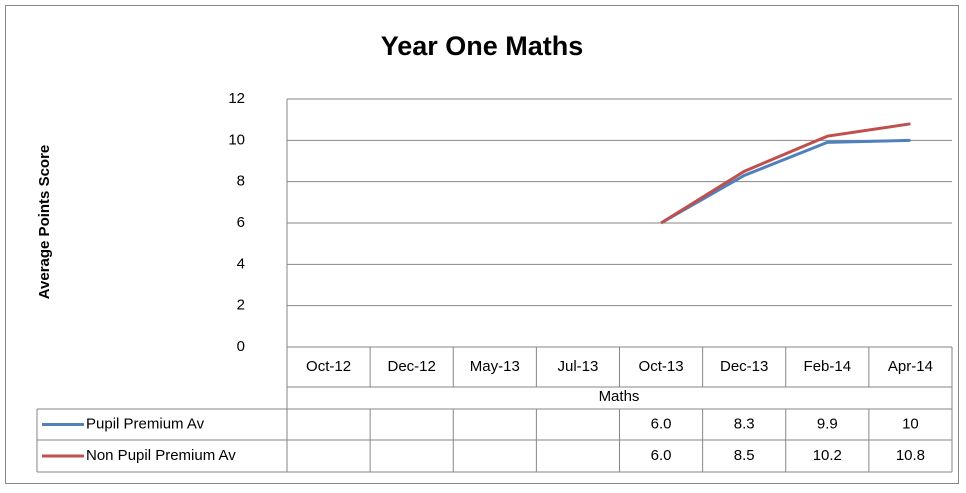 Image resolution: width=966 pixels, height=493 pixels. I want to click on legend-label: Pupil Premium Av, so click(145, 423).